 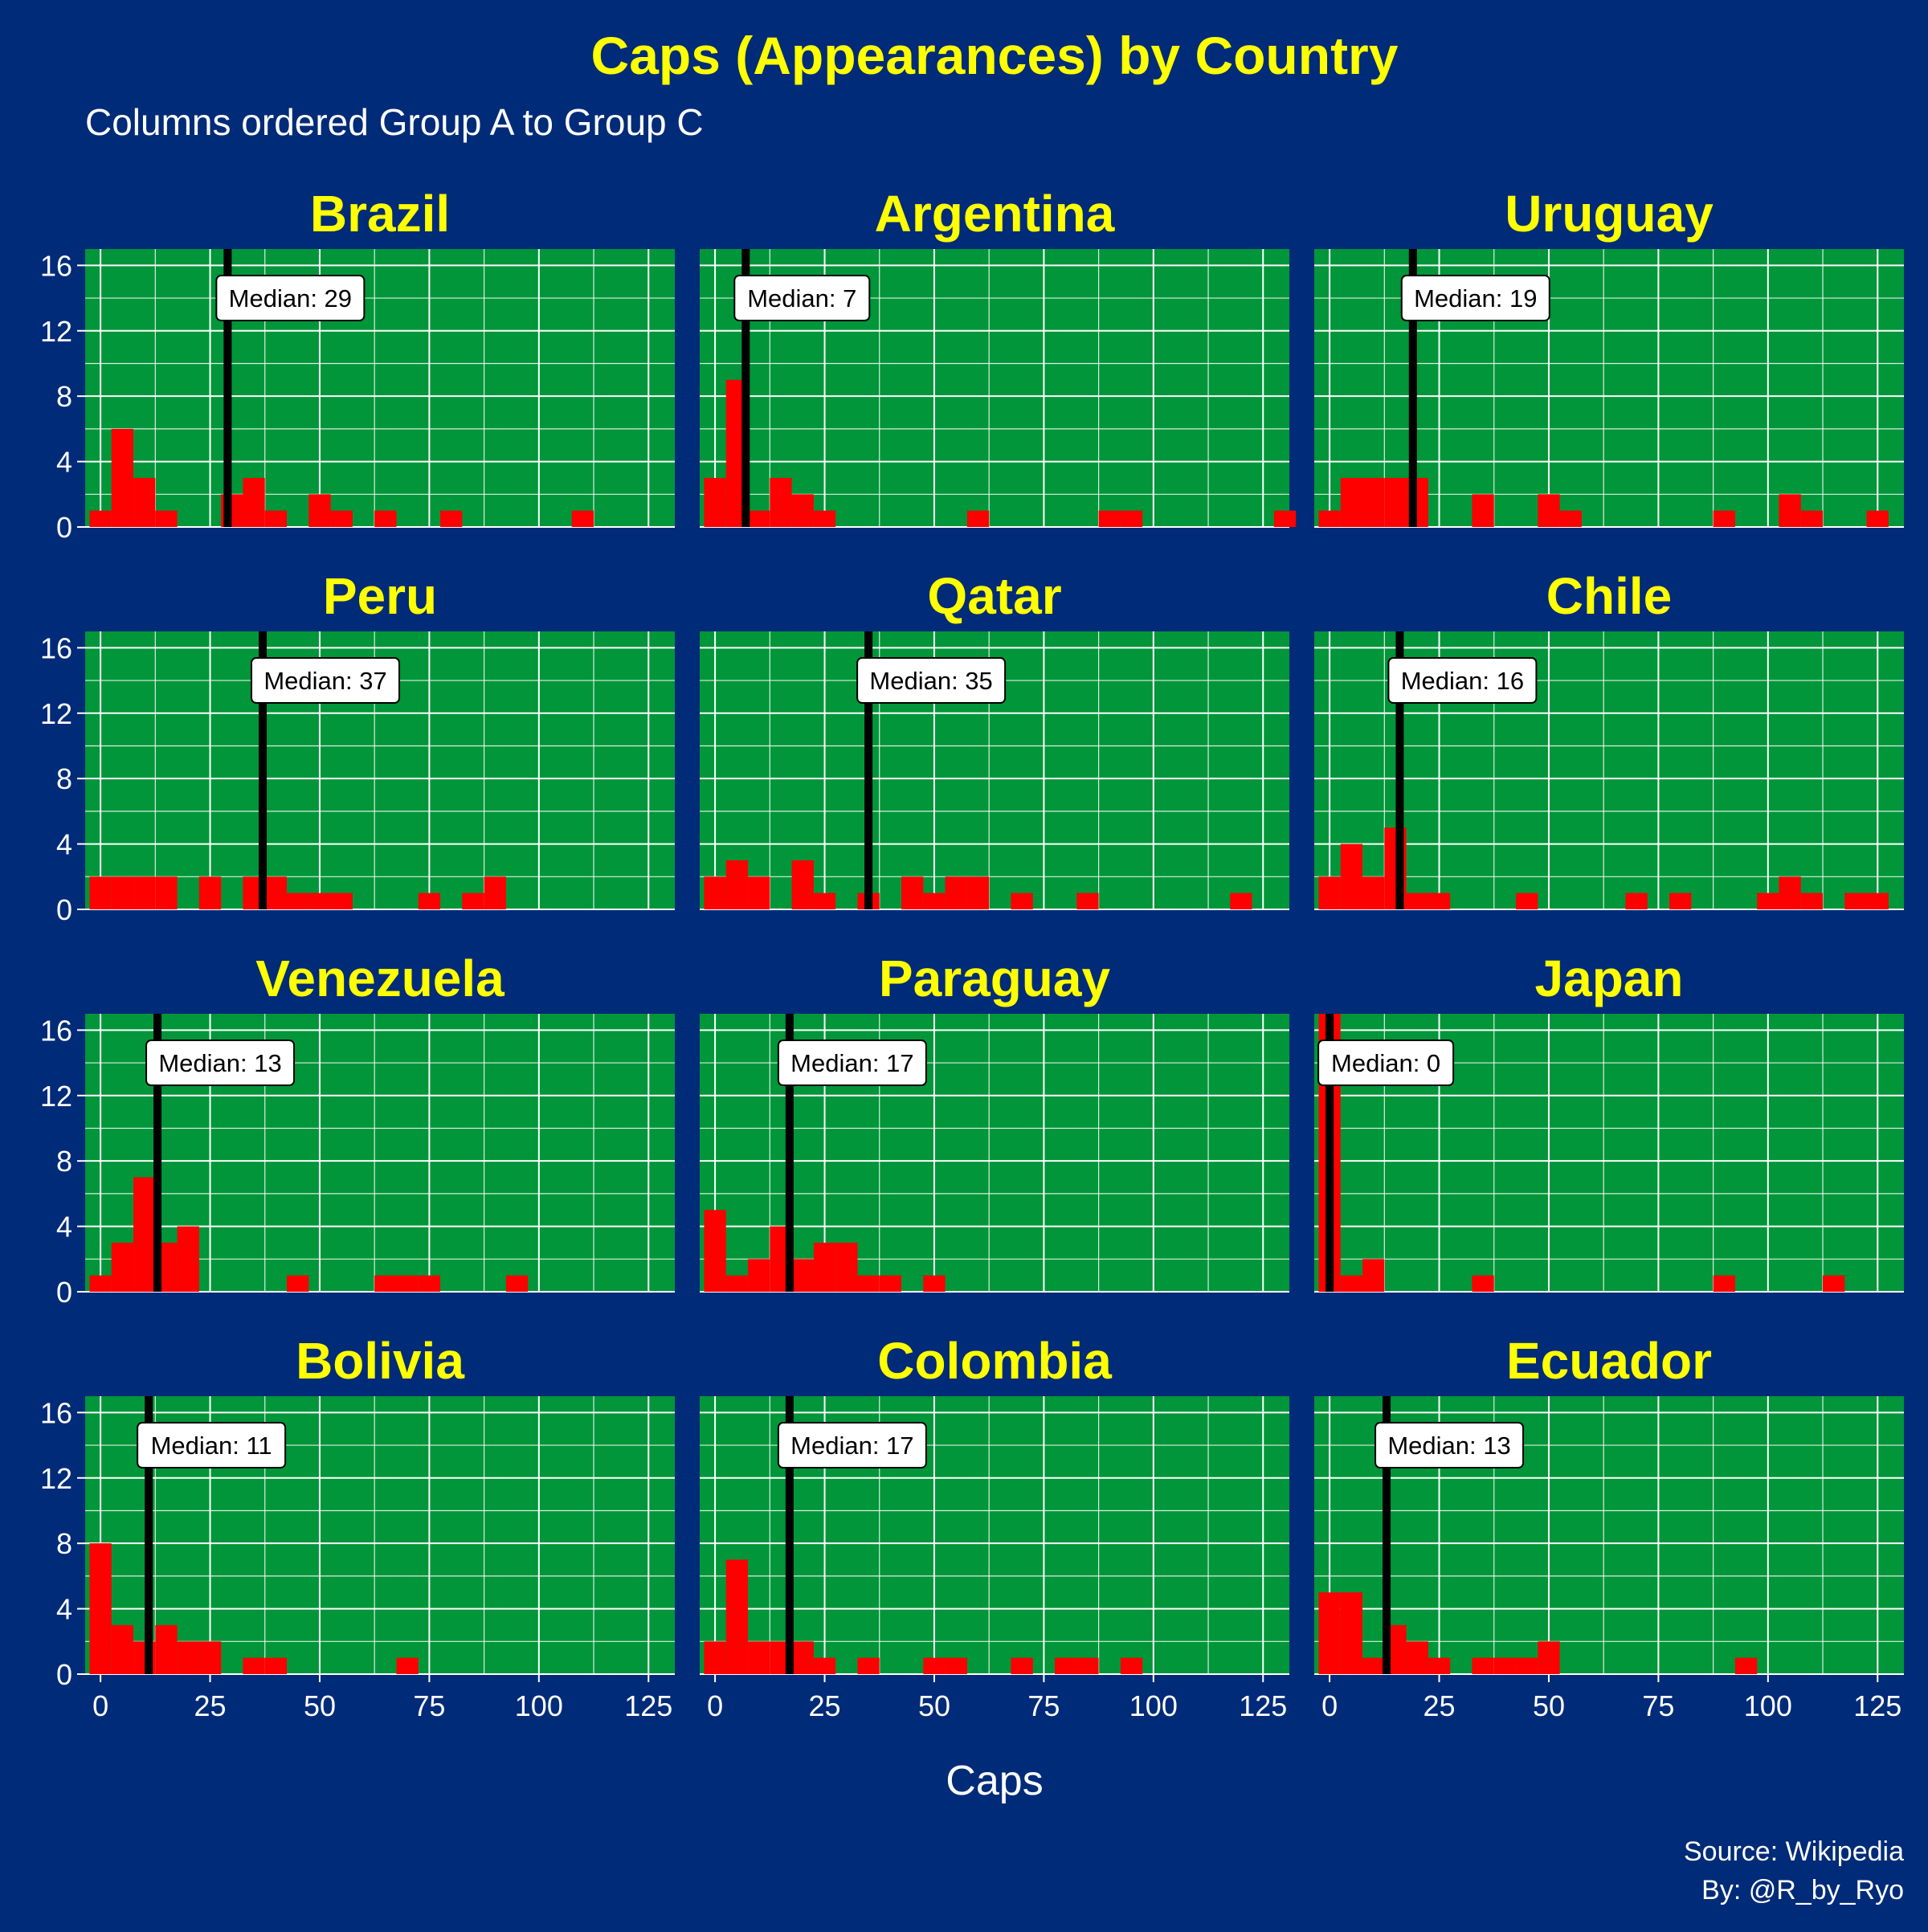 I want to click on chart-subtitle: Columns ordered Group A to Group C, so click(x=394, y=122).